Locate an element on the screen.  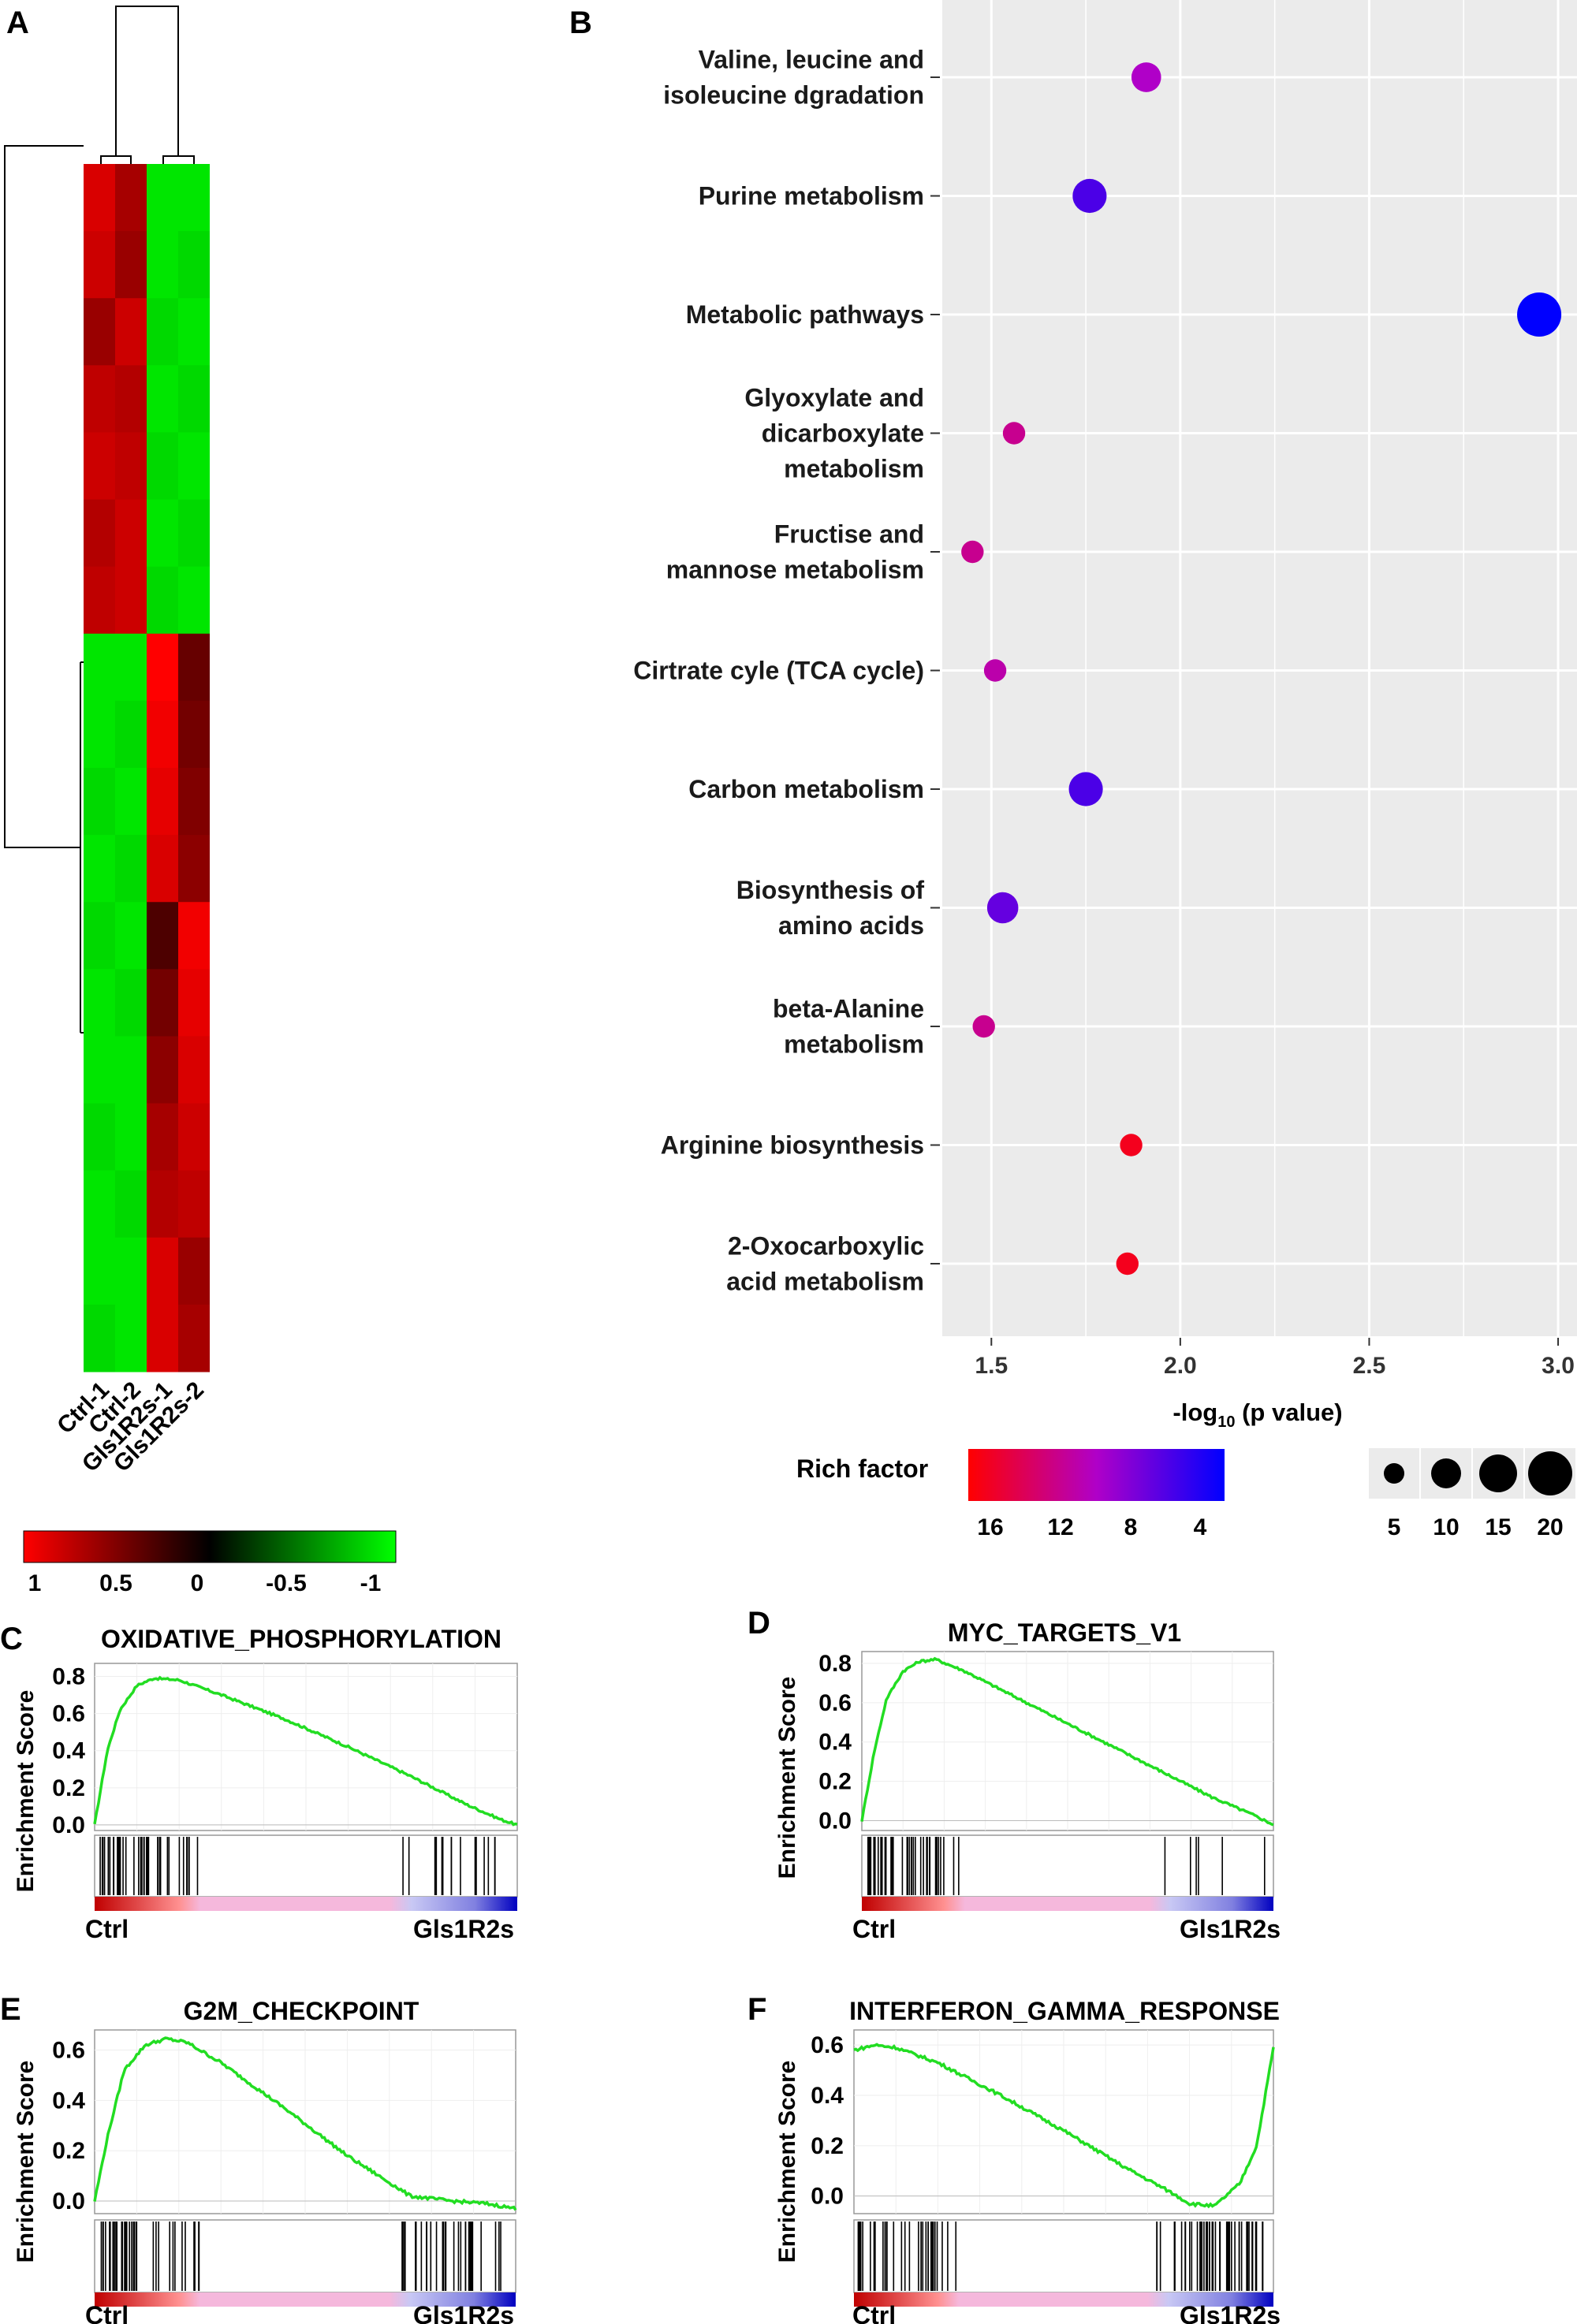
gsea-hit-marks is located at coordinates (297, 1866).